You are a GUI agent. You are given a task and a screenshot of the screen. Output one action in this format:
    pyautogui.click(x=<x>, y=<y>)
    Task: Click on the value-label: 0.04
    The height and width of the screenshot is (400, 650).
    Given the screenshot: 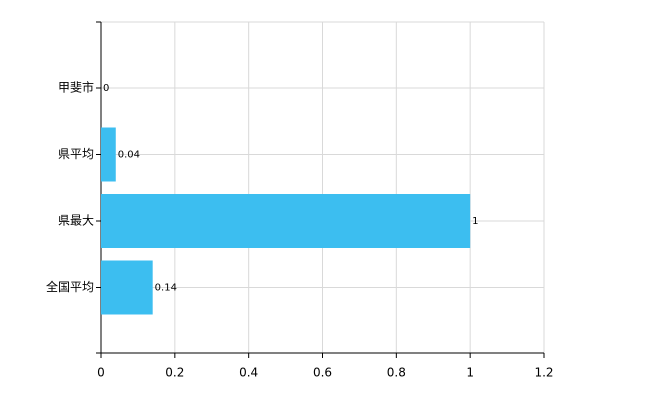 What is the action you would take?
    pyautogui.click(x=129, y=155)
    